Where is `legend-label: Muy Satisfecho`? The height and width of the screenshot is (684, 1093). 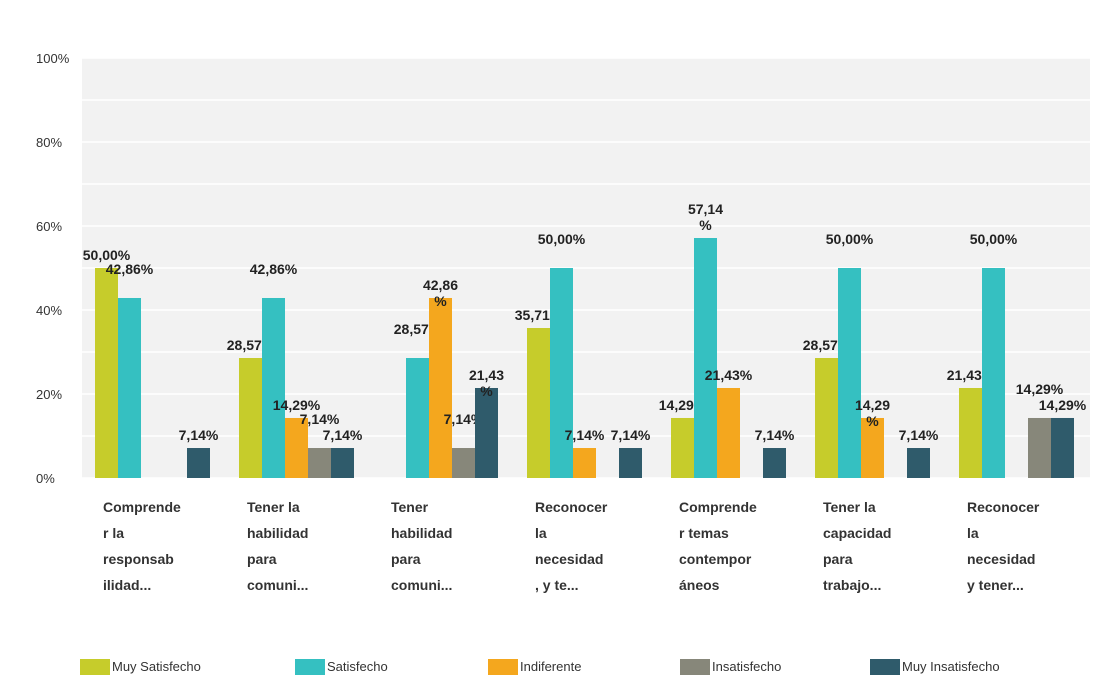 legend-label: Muy Satisfecho is located at coordinates (156, 666).